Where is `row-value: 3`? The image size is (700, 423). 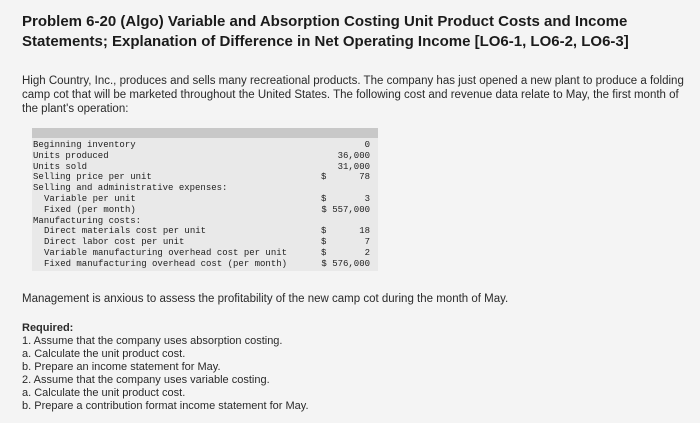
row-value: 3 is located at coordinates (367, 199).